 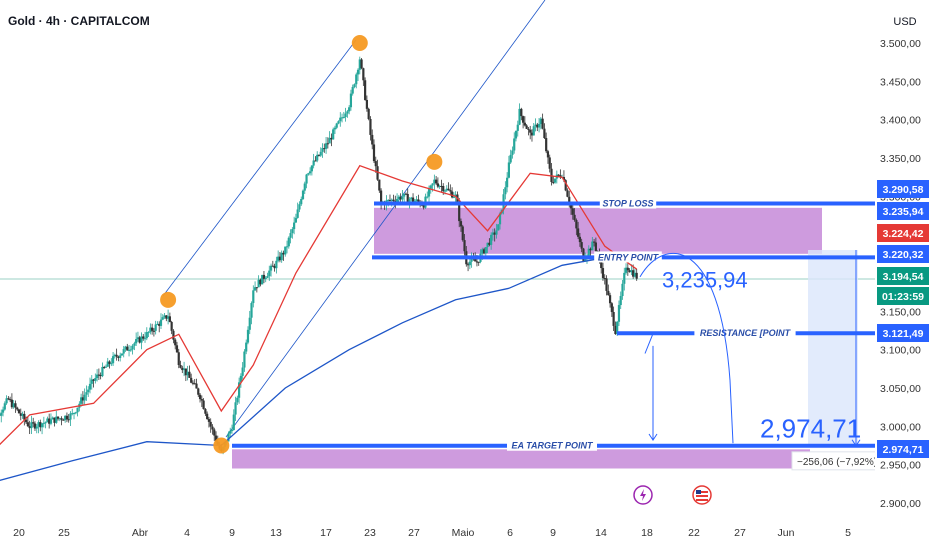 What do you see at coordinates (326, 533) in the screenshot?
I see `time-axis-tick-label: 17` at bounding box center [326, 533].